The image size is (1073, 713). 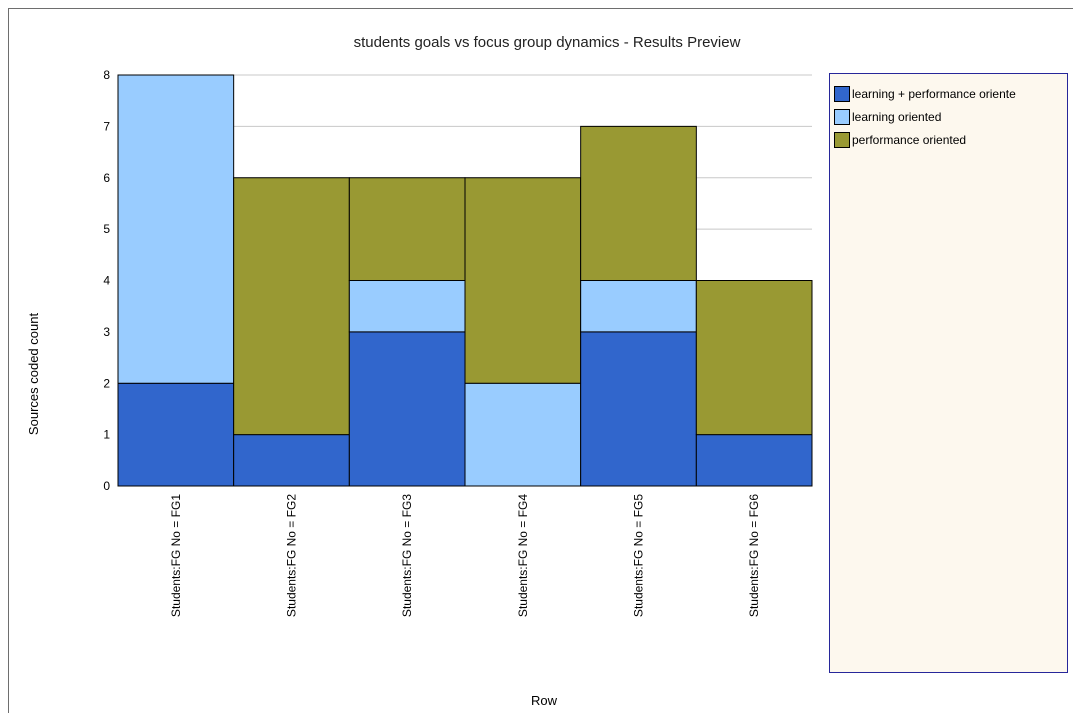 What do you see at coordinates (106, 332) in the screenshot?
I see `y-tick-label: 3` at bounding box center [106, 332].